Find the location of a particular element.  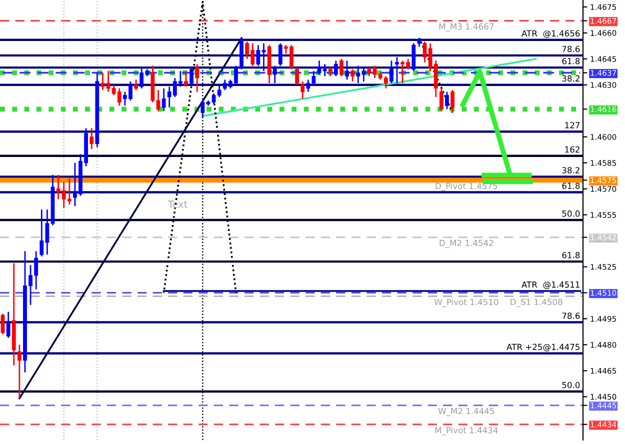

ref-line-label: D_Pivot 1.4575 is located at coordinates (467, 186).